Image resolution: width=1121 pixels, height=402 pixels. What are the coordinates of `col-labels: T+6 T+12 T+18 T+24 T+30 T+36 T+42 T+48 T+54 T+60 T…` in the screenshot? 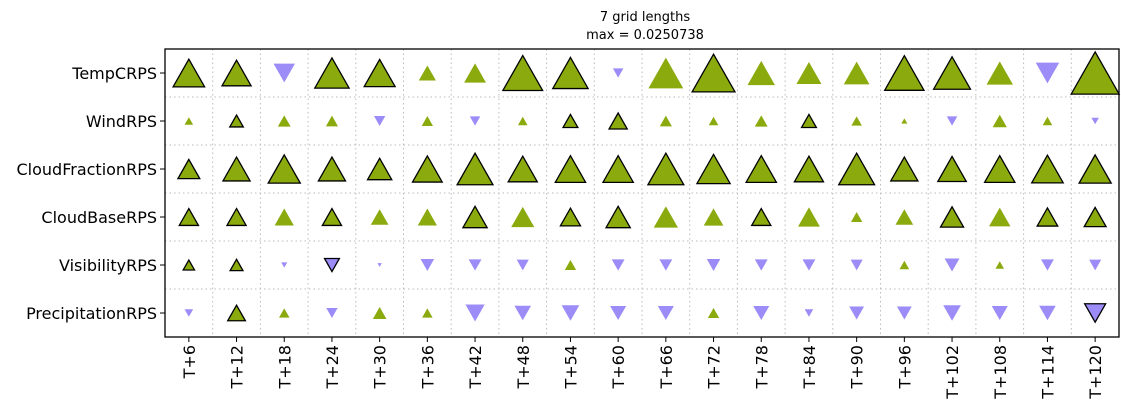 It's located at (642, 372).